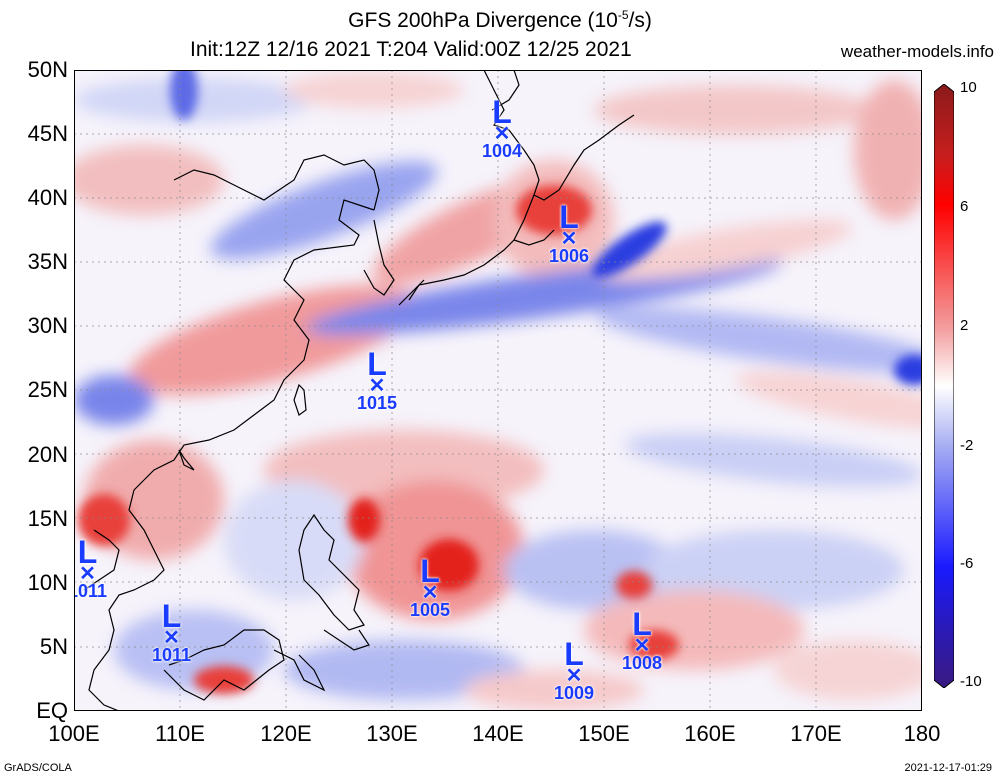 The width and height of the screenshot is (1000, 779). Describe the element at coordinates (922, 733) in the screenshot. I see `lon-label: 180` at that location.